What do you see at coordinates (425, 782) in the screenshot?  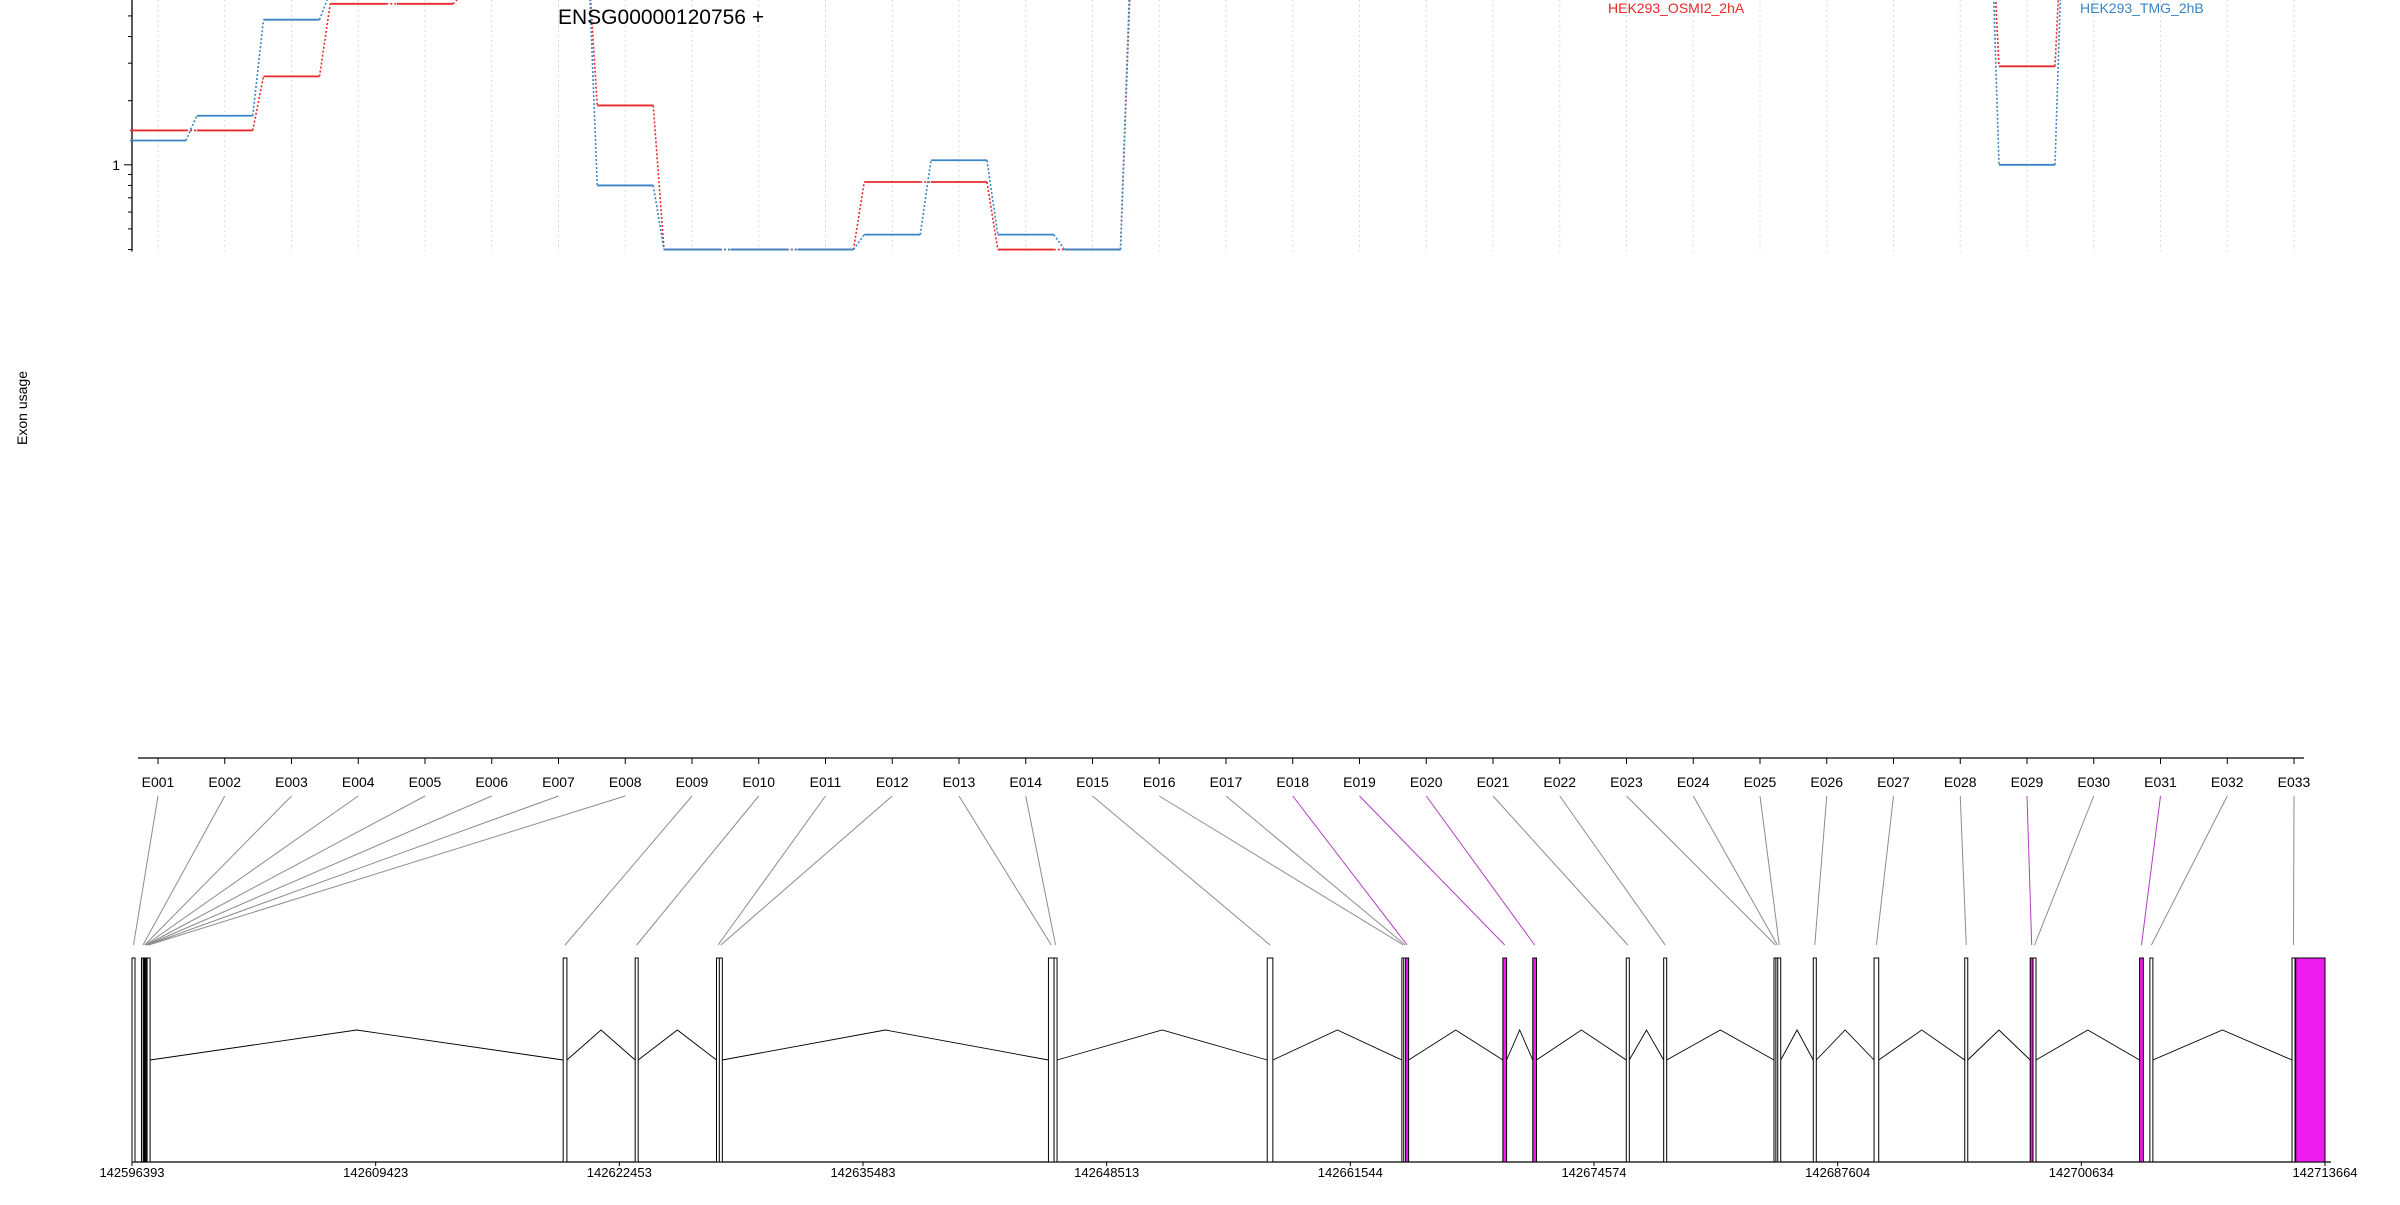 I see `x-tick-label: E005` at bounding box center [425, 782].